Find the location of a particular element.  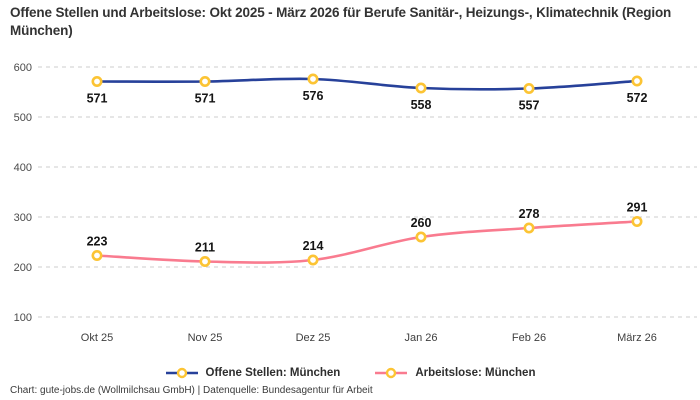

y-axis-tick-label: 200 is located at coordinates (23, 268).